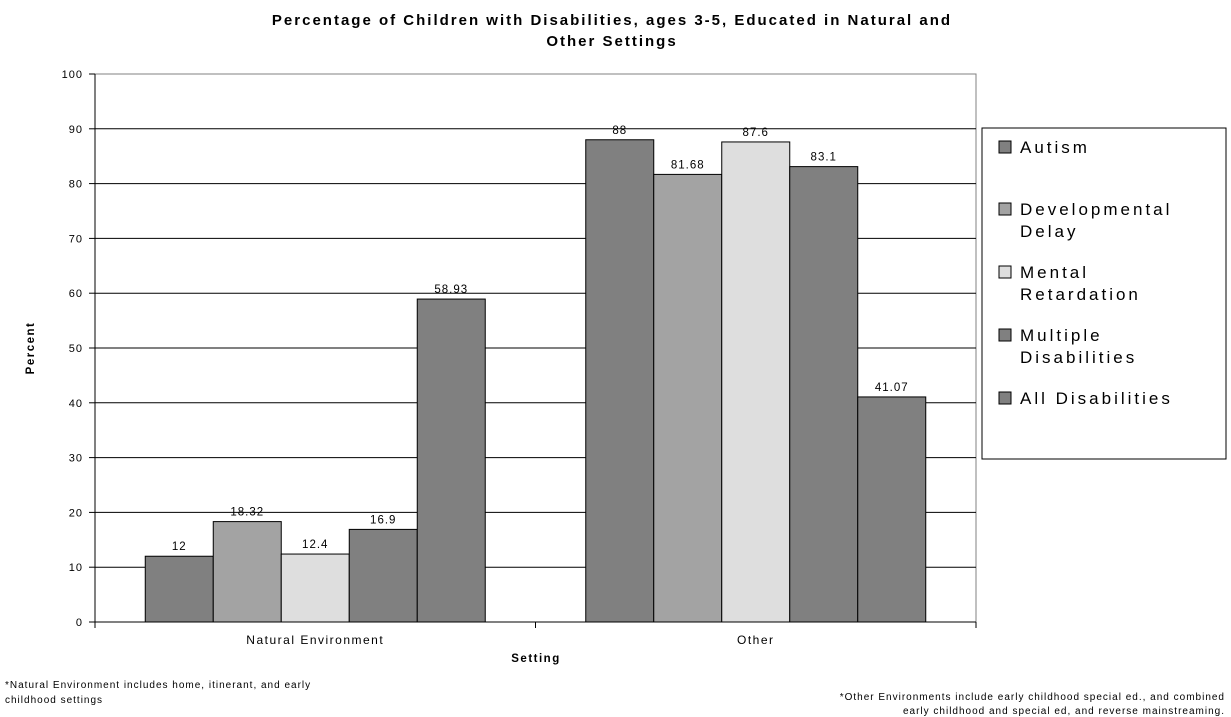 The image size is (1231, 717). Describe the element at coordinates (611, 41) in the screenshot. I see `chart-title-line-2: Other Settings` at that location.